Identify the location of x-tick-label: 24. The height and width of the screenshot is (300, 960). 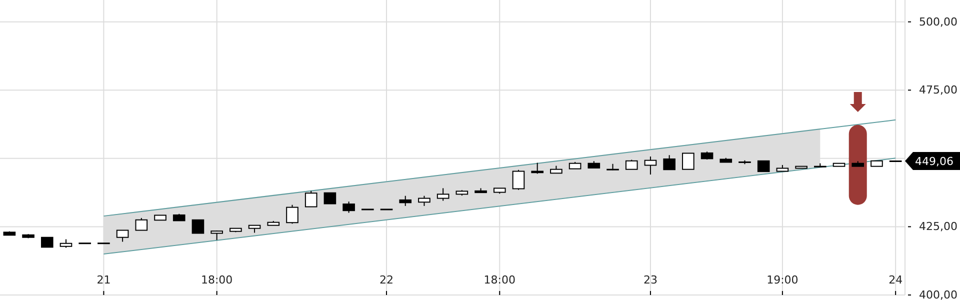
(895, 280).